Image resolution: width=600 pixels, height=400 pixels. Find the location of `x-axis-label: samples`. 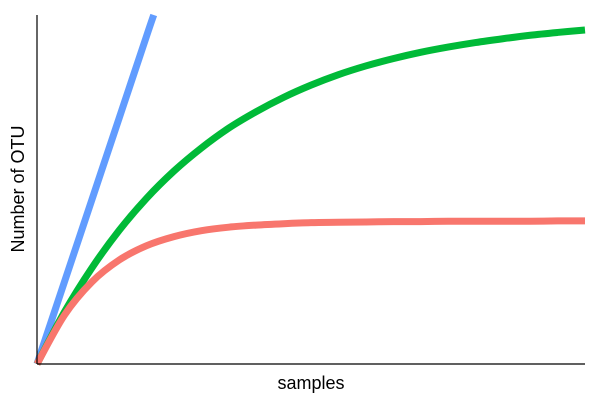

x-axis-label: samples is located at coordinates (310, 383).